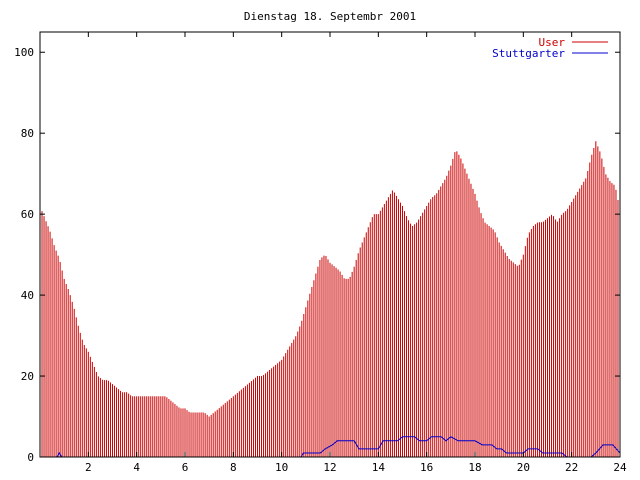  What do you see at coordinates (329, 467) in the screenshot?
I see `x-tick-label-12: 12` at bounding box center [329, 467].